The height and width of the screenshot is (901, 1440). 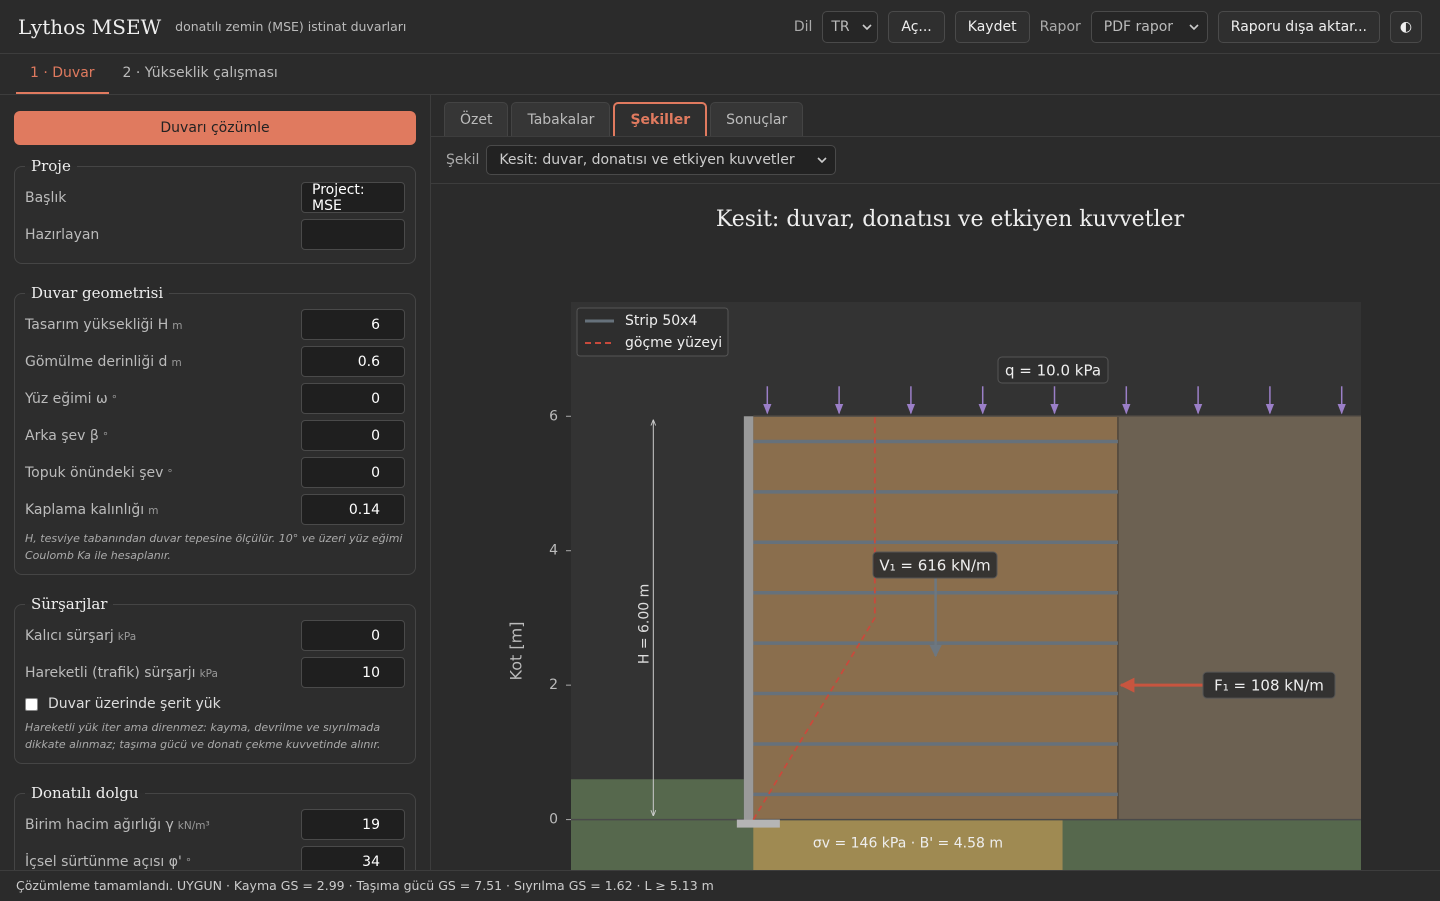 What do you see at coordinates (553, 416) in the screenshot?
I see `y-tick-label: 6` at bounding box center [553, 416].